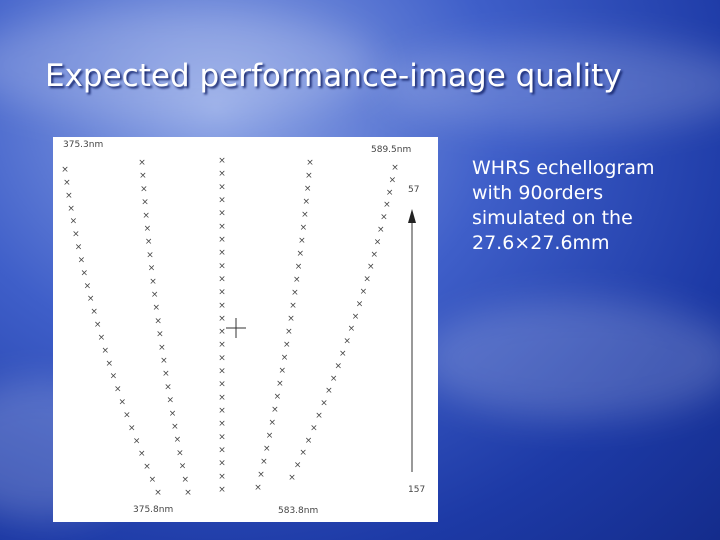 The height and width of the screenshot is (540, 720). What do you see at coordinates (412, 216) in the screenshot?
I see `arrow-head` at bounding box center [412, 216].